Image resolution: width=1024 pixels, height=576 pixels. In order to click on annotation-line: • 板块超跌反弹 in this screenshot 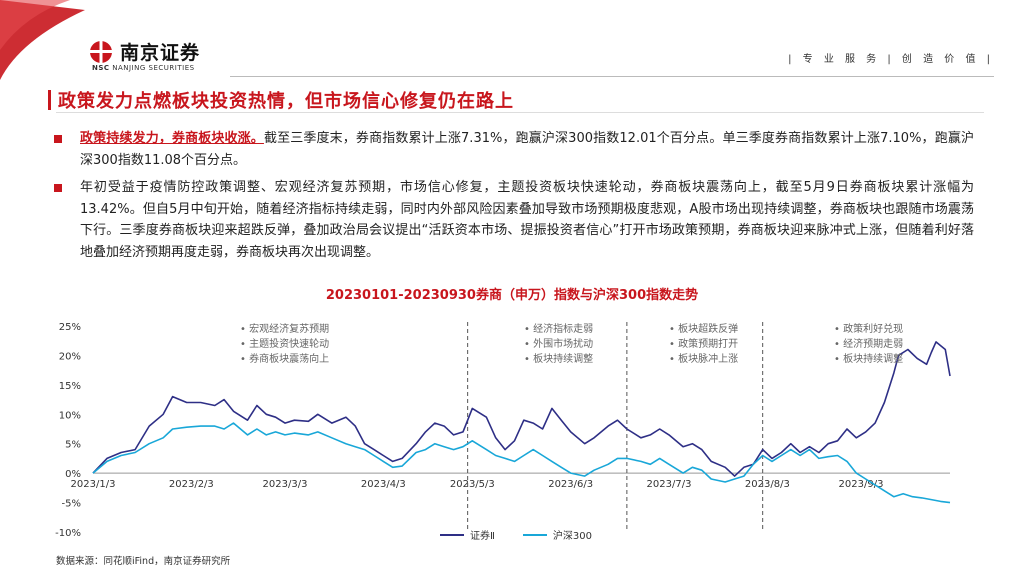, I will do `click(704, 329)`.